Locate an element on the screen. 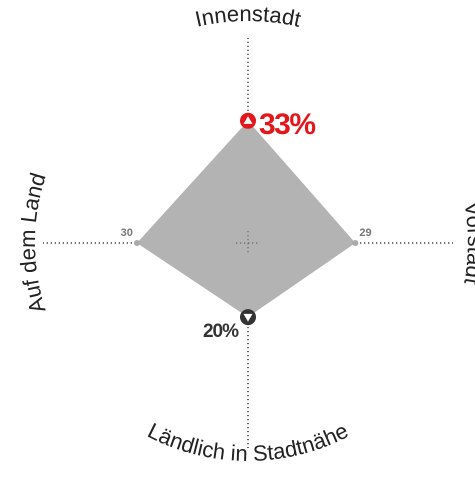  axis-title-path: Innenstadt is located at coordinates (248, 16).